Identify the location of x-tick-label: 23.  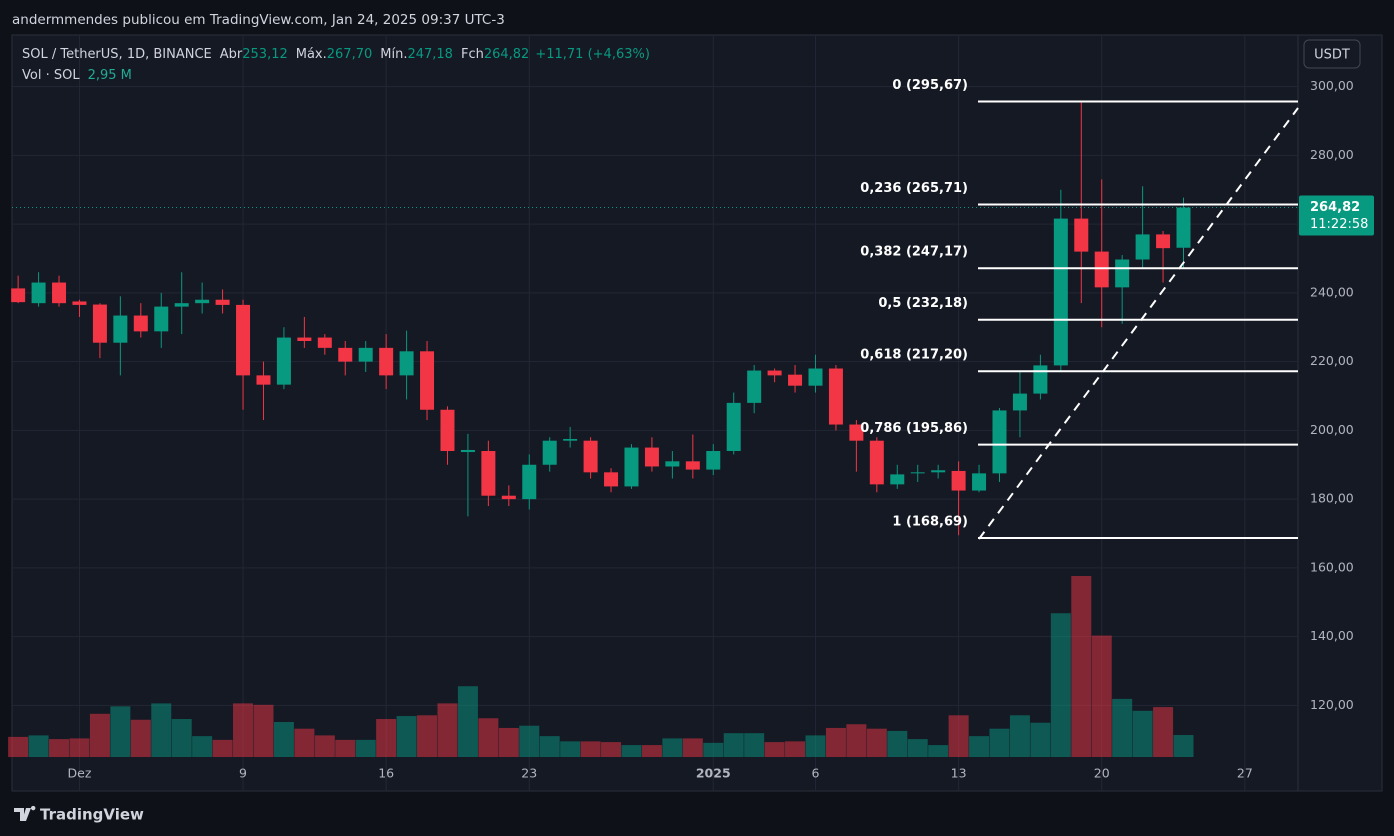
(529, 773).